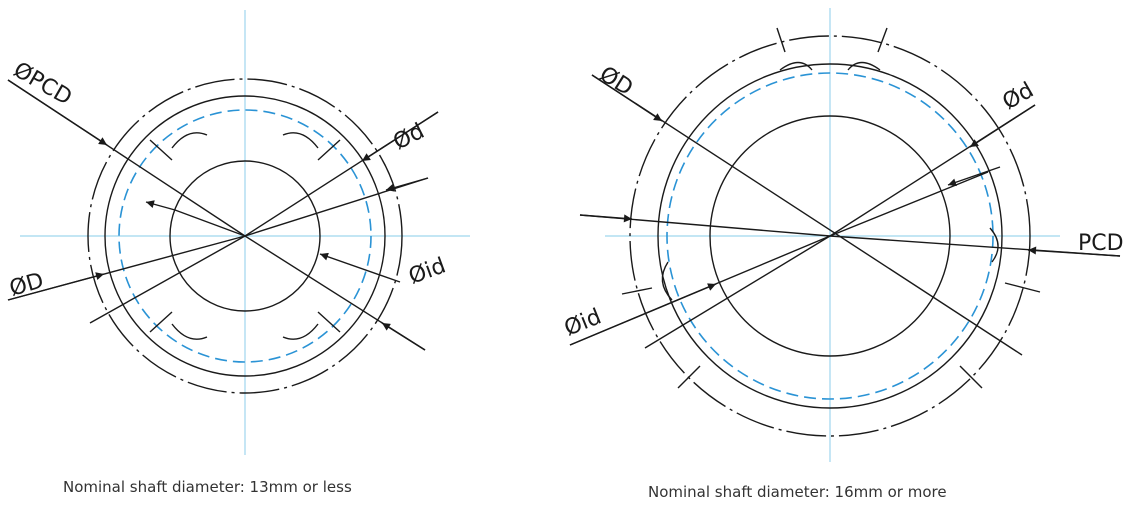  What do you see at coordinates (974, 176) in the screenshot?
I see `right-upper-right-arrow` at bounding box center [974, 176].